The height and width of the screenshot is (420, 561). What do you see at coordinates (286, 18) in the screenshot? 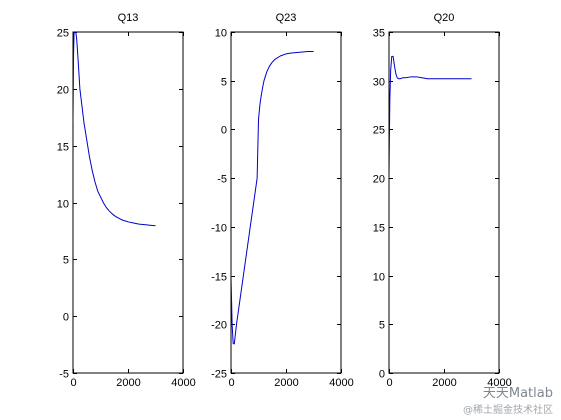
I see `chart-title: Q23` at bounding box center [286, 18].